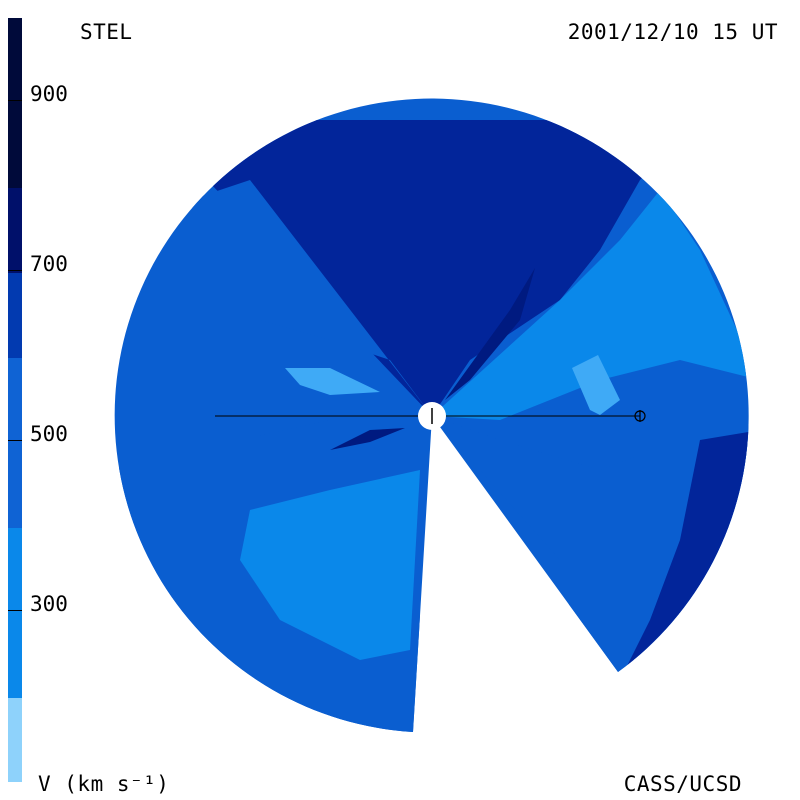  Describe the element at coordinates (49, 604) in the screenshot. I see `colorbar-tick-label: 300` at that location.